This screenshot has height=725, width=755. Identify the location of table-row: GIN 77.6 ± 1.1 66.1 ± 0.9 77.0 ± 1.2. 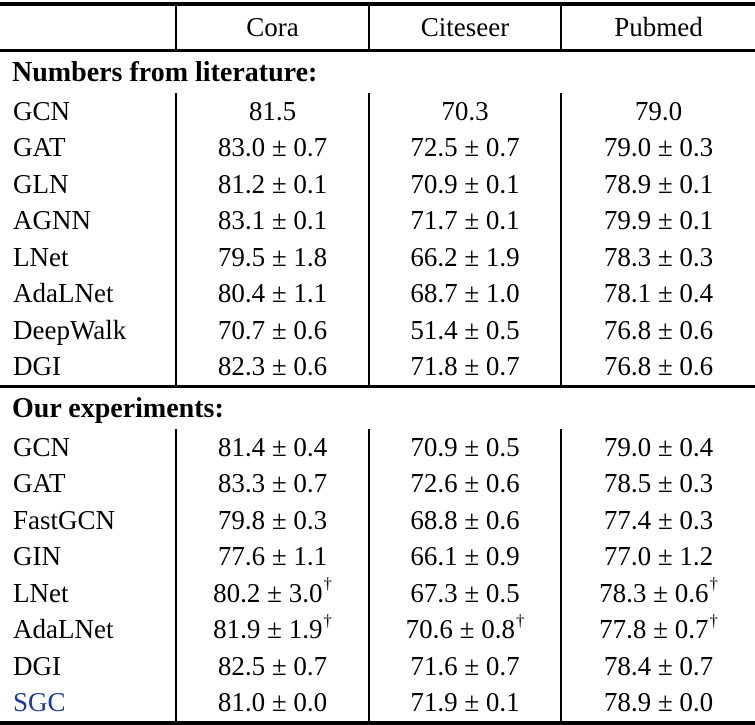
(377, 556).